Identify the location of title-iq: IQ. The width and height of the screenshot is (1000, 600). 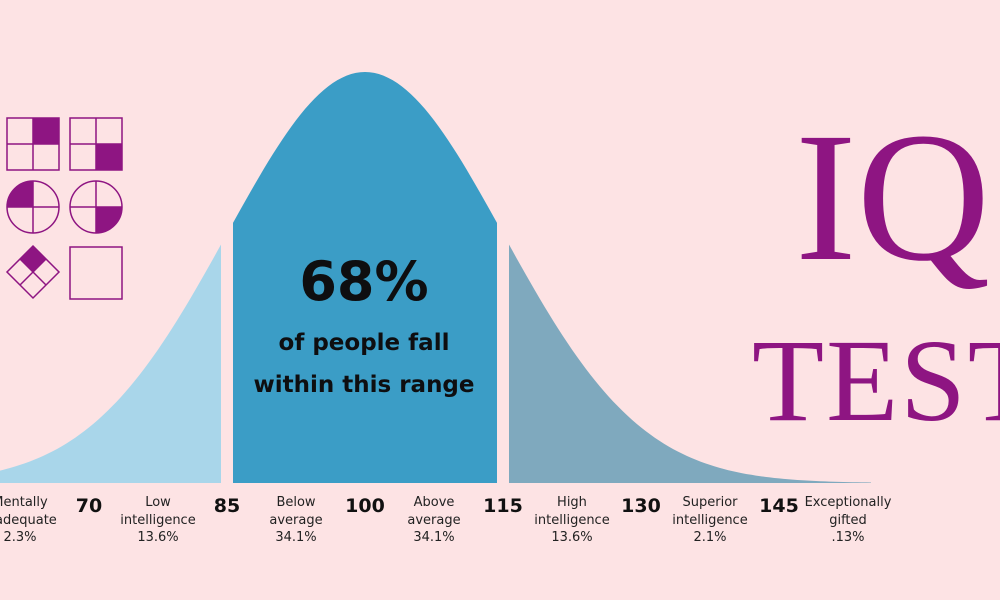
(893, 197).